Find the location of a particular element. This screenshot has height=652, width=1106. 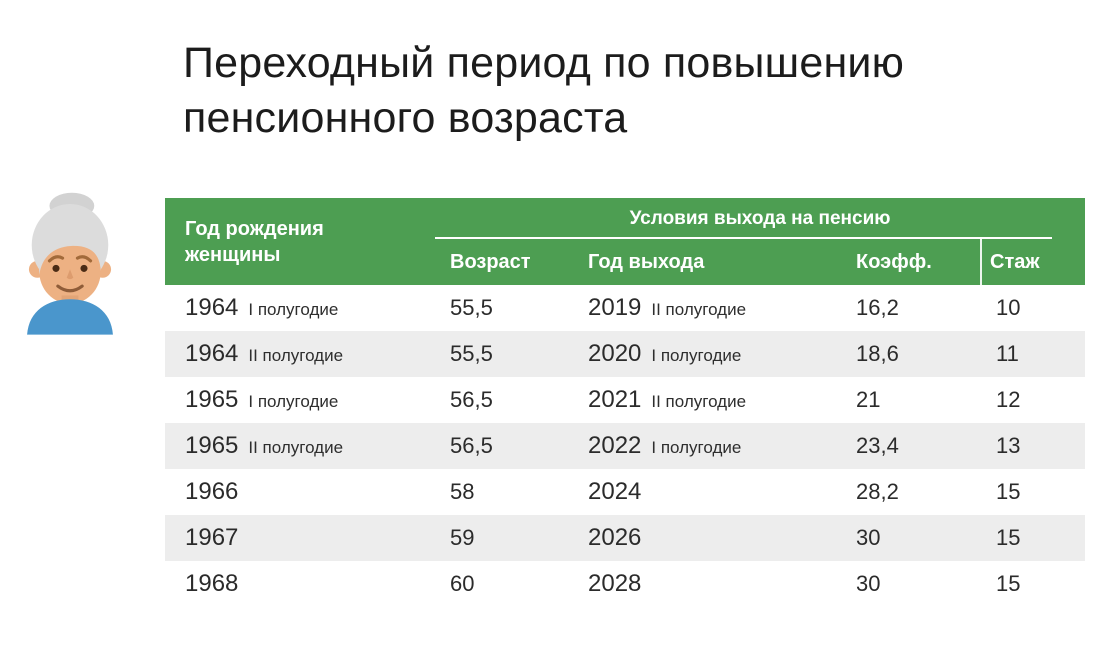

cell-birth: 1965 I полугодие is located at coordinates (262, 399).